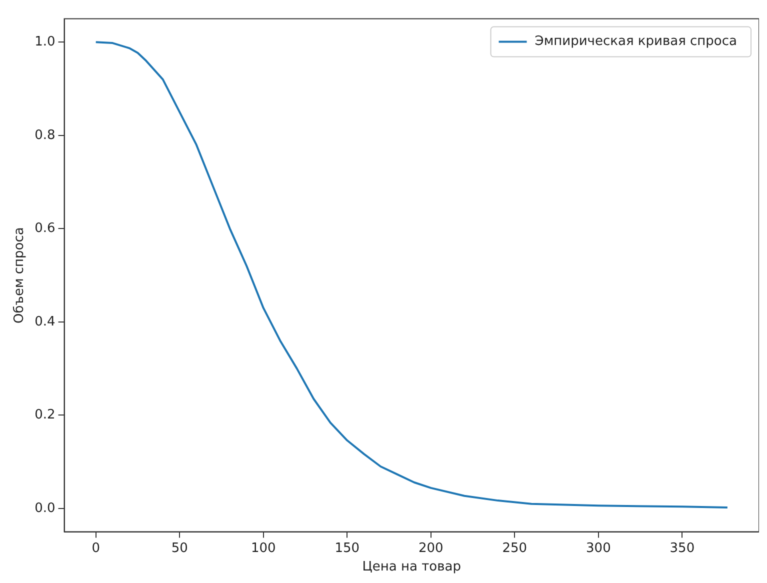 This screenshot has height=583, width=767. What do you see at coordinates (45, 135) in the screenshot?
I see `y-tick-label: 0.8` at bounding box center [45, 135].